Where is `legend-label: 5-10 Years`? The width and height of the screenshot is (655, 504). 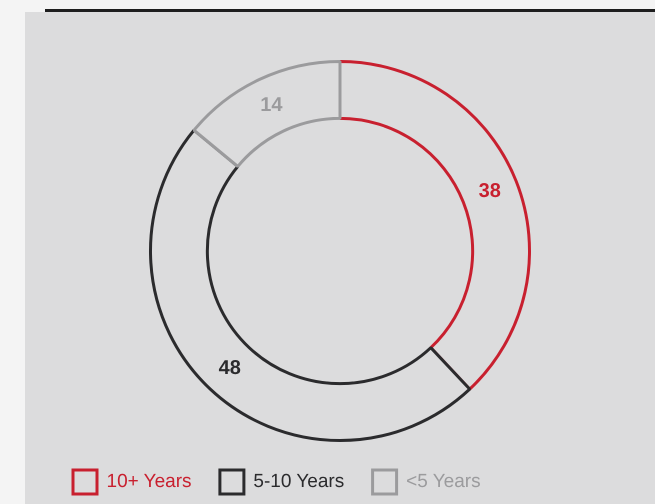
legend-label: 5-10 Years is located at coordinates (298, 481).